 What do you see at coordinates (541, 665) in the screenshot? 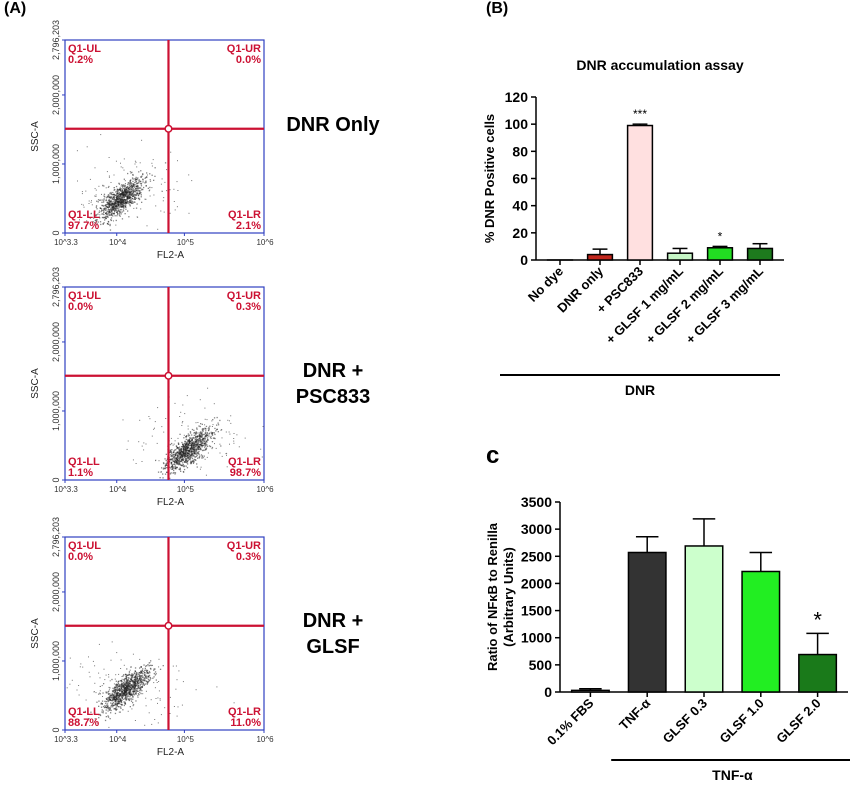
I see `y-tick-label: 500` at bounding box center [541, 665].